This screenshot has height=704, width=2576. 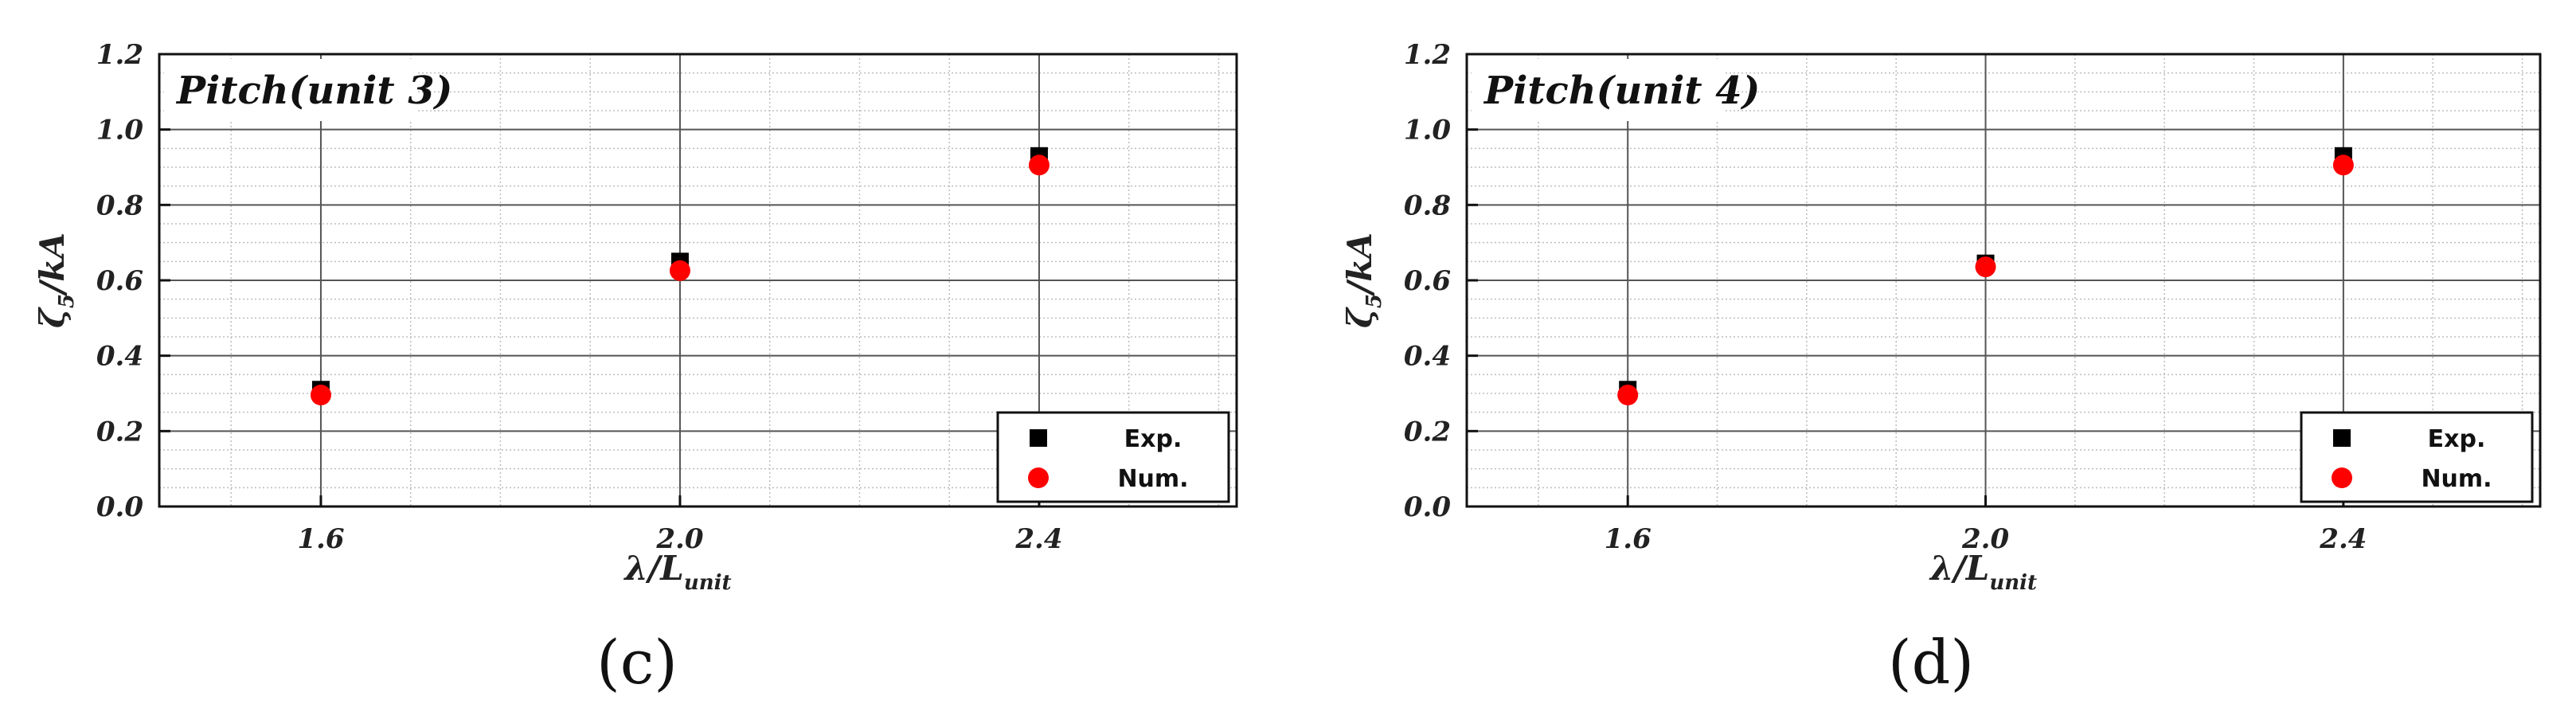 What do you see at coordinates (314, 90) in the screenshot?
I see `panel-annotation: Pitch(unit 3)` at bounding box center [314, 90].